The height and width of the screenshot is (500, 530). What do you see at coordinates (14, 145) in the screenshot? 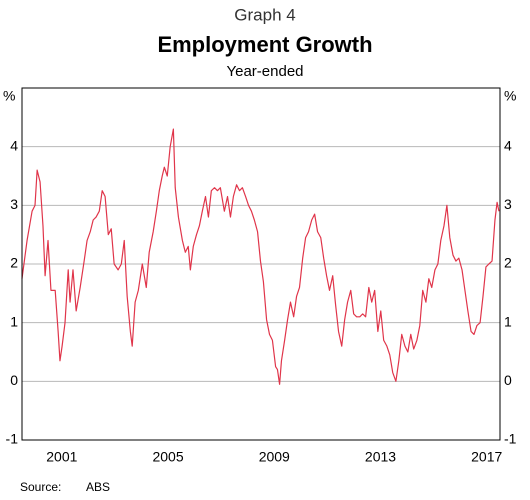
I see `y-tick-label-left: 4` at bounding box center [14, 145].